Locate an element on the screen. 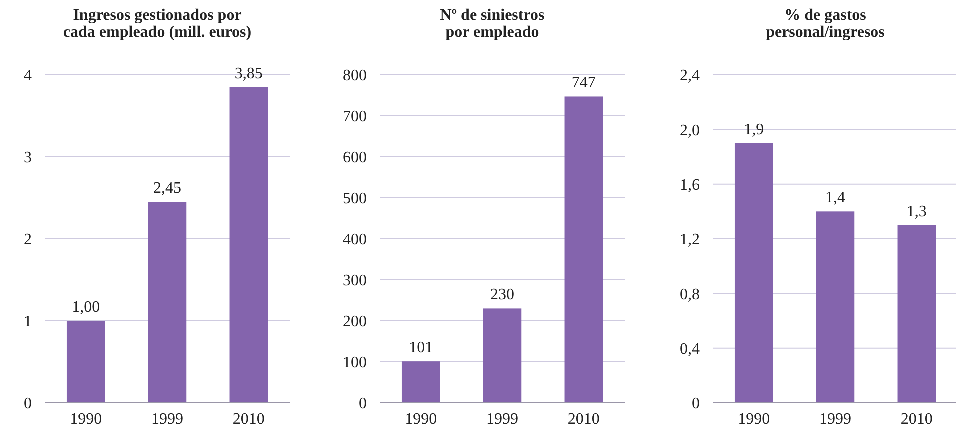  y-tick-label: 1 is located at coordinates (28, 322).